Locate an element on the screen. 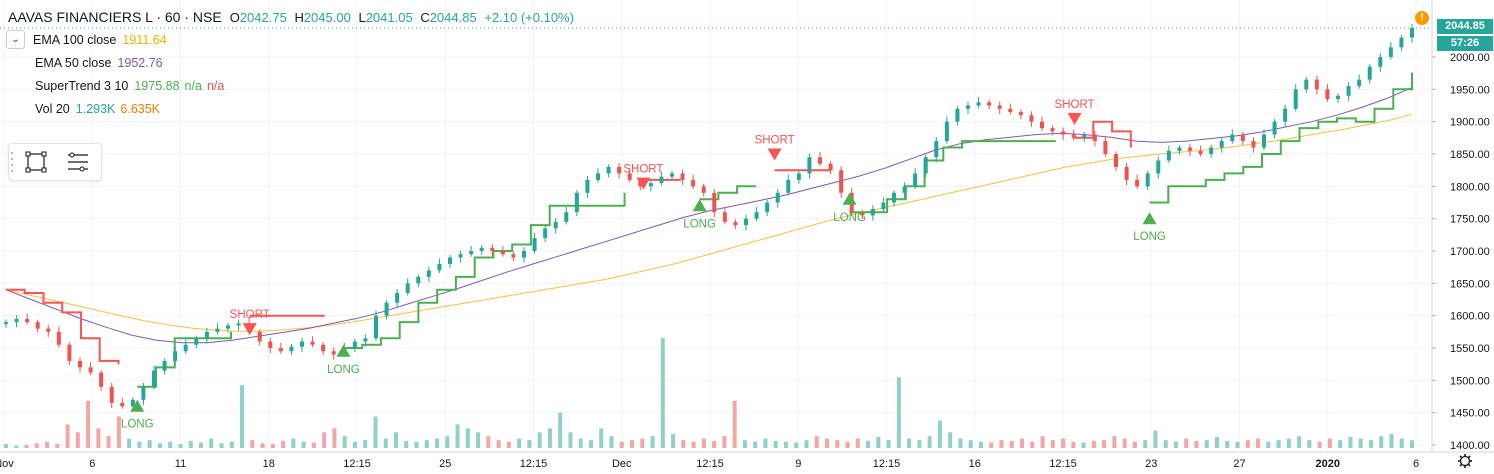 This screenshot has height=474, width=1494. low-value: 2041.05 is located at coordinates (389, 17).